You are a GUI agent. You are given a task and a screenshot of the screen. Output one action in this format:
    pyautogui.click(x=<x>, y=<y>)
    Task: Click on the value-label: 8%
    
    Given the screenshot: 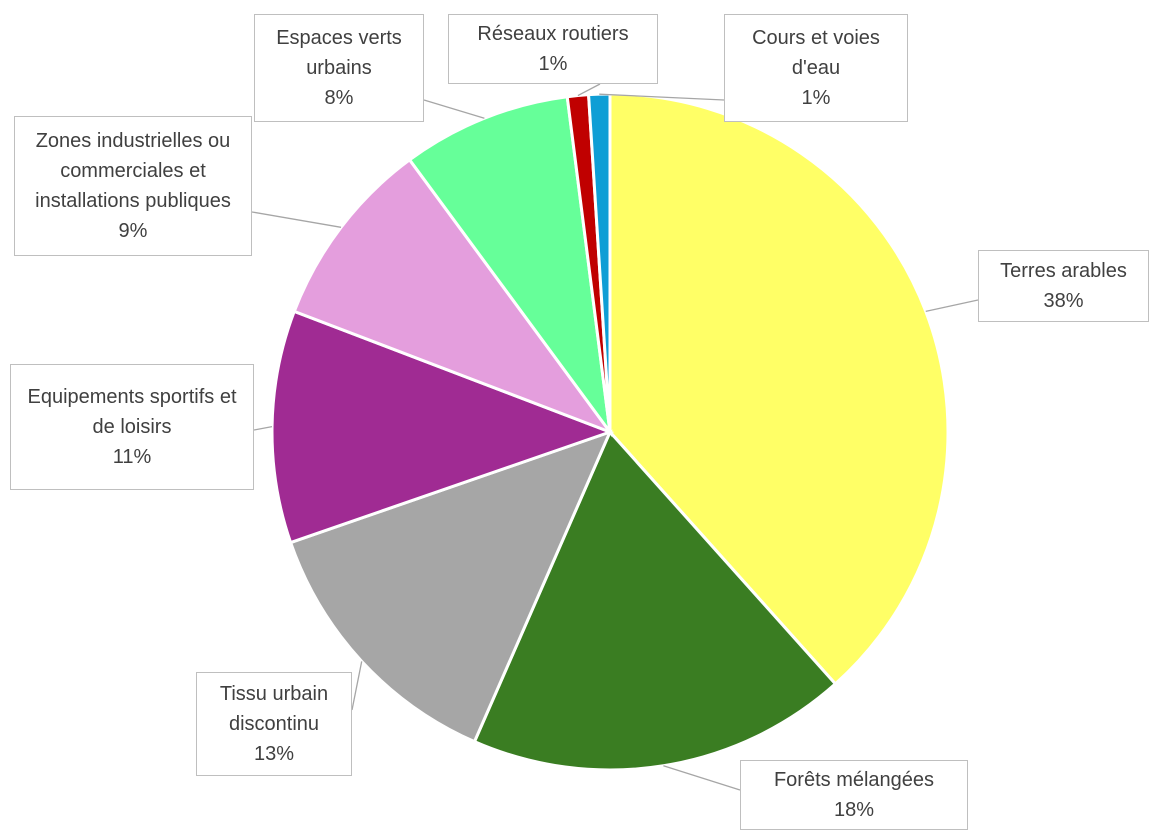 What is the action you would take?
    pyautogui.click(x=339, y=98)
    